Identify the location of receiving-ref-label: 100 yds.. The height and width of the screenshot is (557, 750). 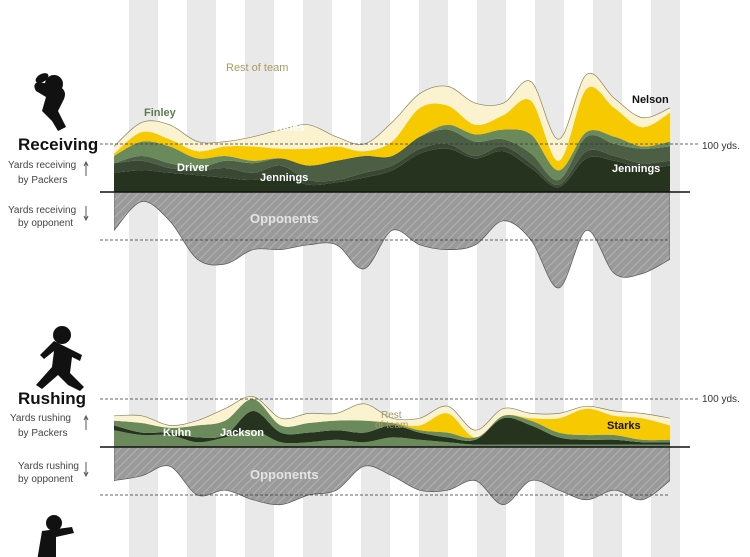
(721, 146).